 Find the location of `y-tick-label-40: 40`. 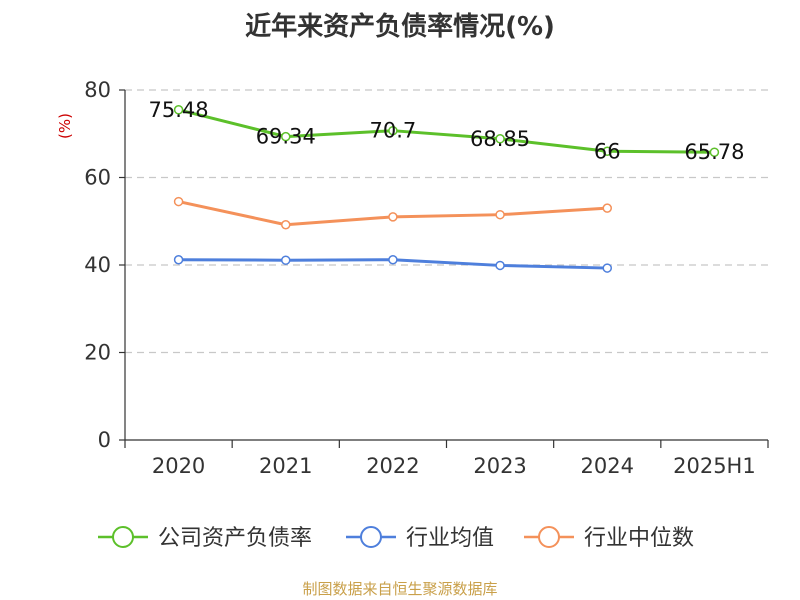

y-tick-label-40: 40 is located at coordinates (97, 265).